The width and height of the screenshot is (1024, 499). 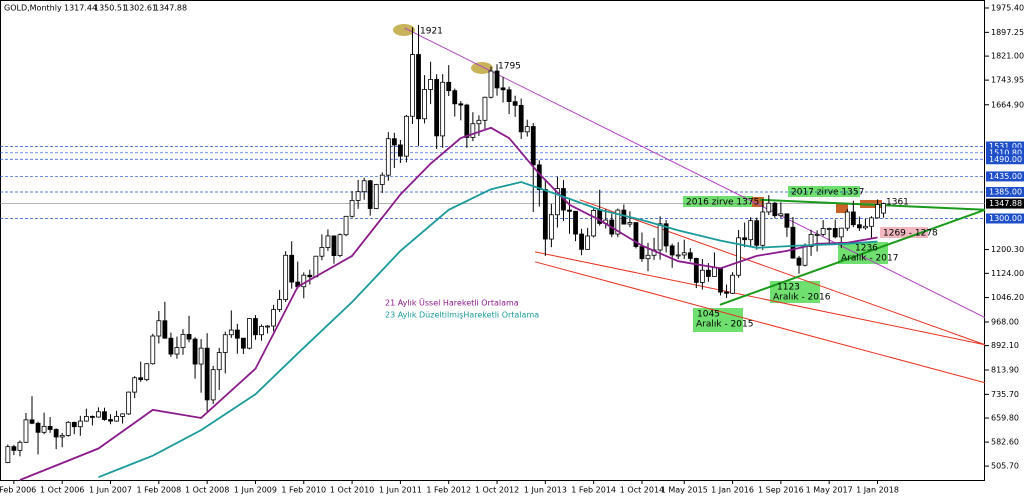 I want to click on x-tick-label: 1 Jan 2018, so click(x=877, y=490).